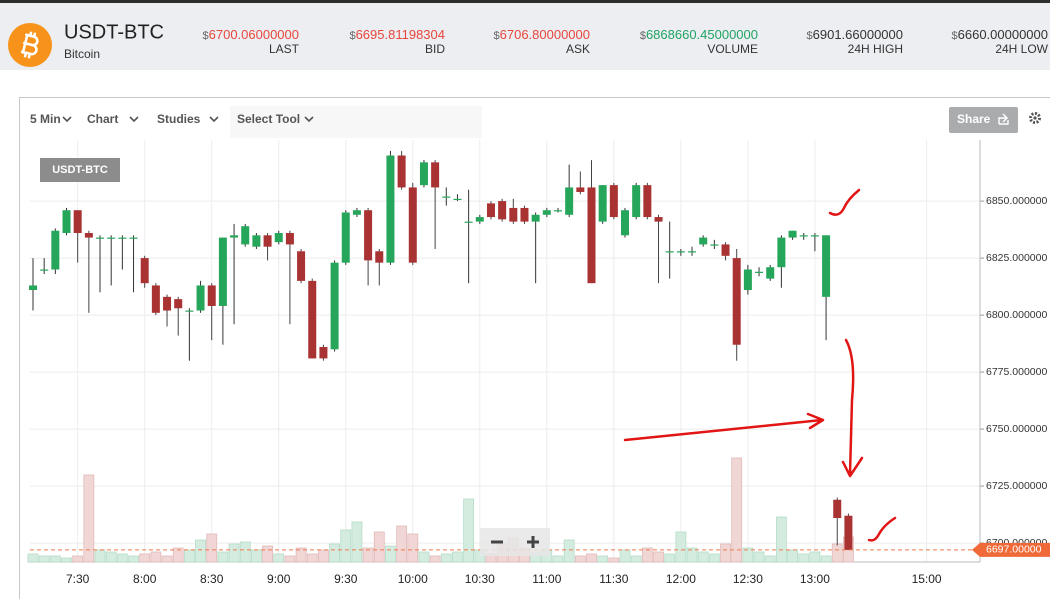 The width and height of the screenshot is (1050, 599). Describe the element at coordinates (179, 119) in the screenshot. I see `studies-menu: Studies` at that location.